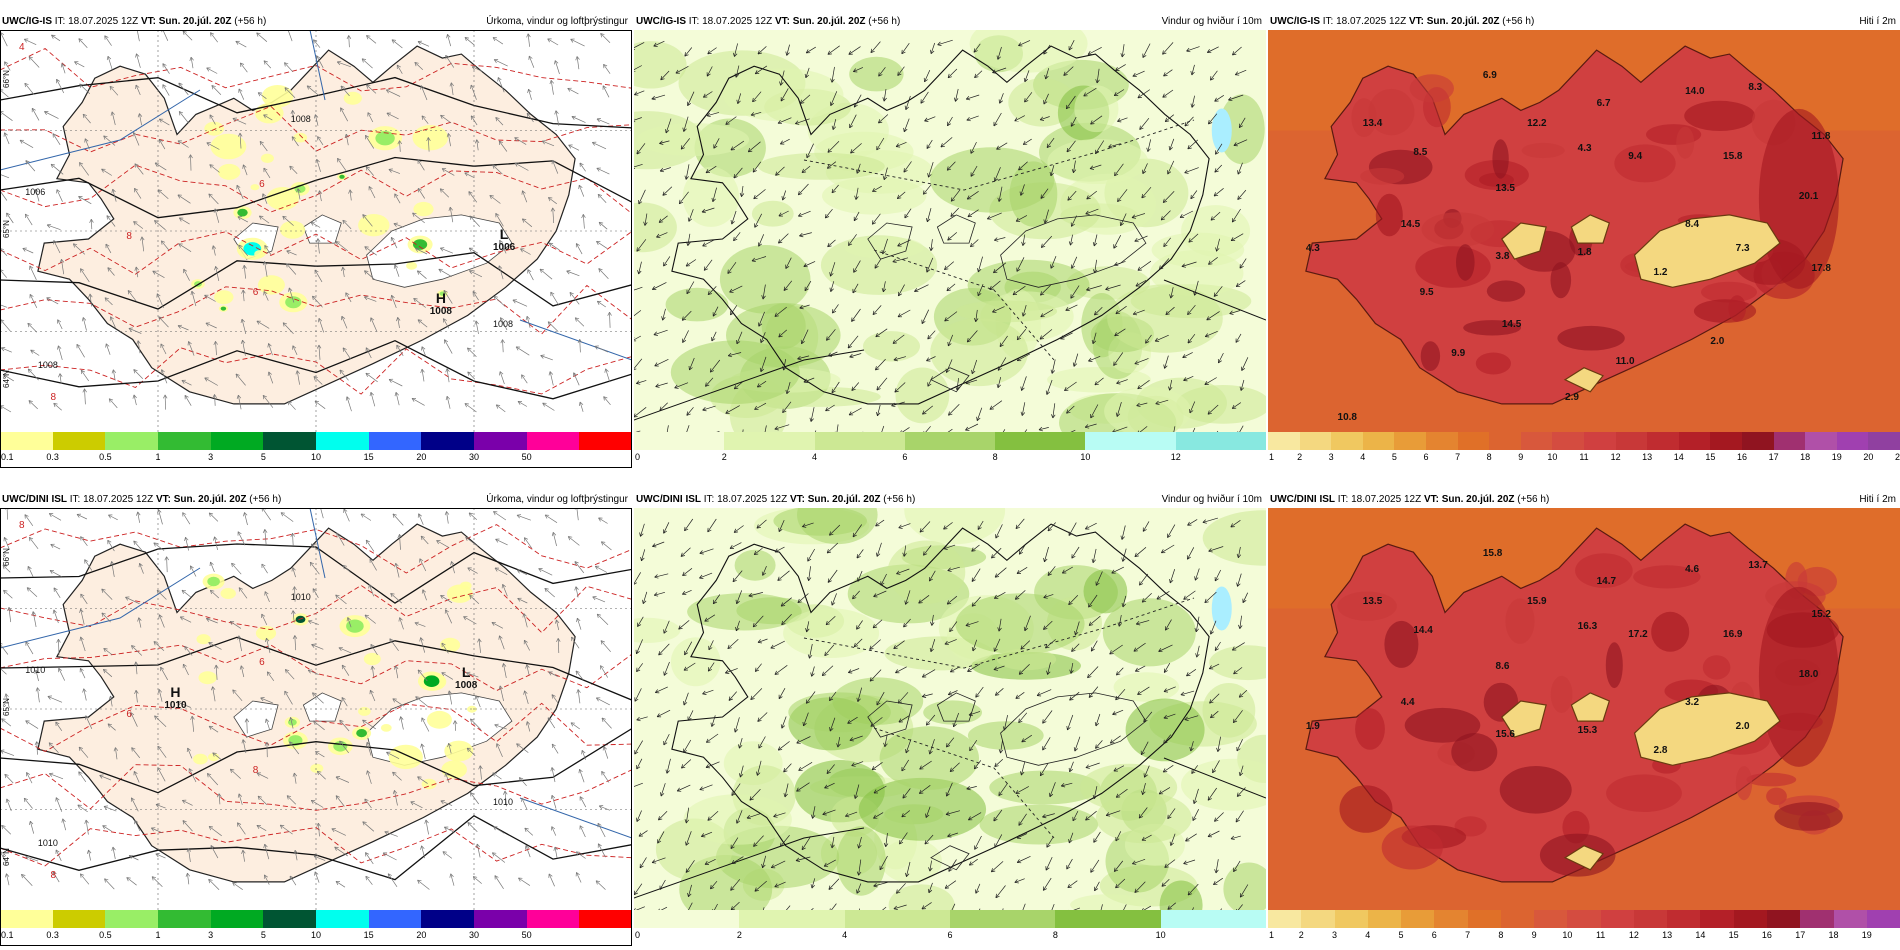 This screenshot has height=950, width=1900. What do you see at coordinates (1502, 257) in the screenshot?
I see `temperature-label: 3.8` at bounding box center [1502, 257].